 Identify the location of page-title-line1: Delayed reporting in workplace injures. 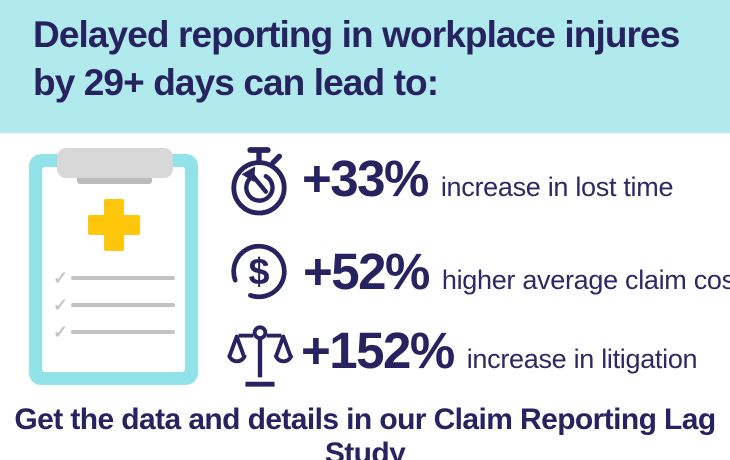
(356, 34).